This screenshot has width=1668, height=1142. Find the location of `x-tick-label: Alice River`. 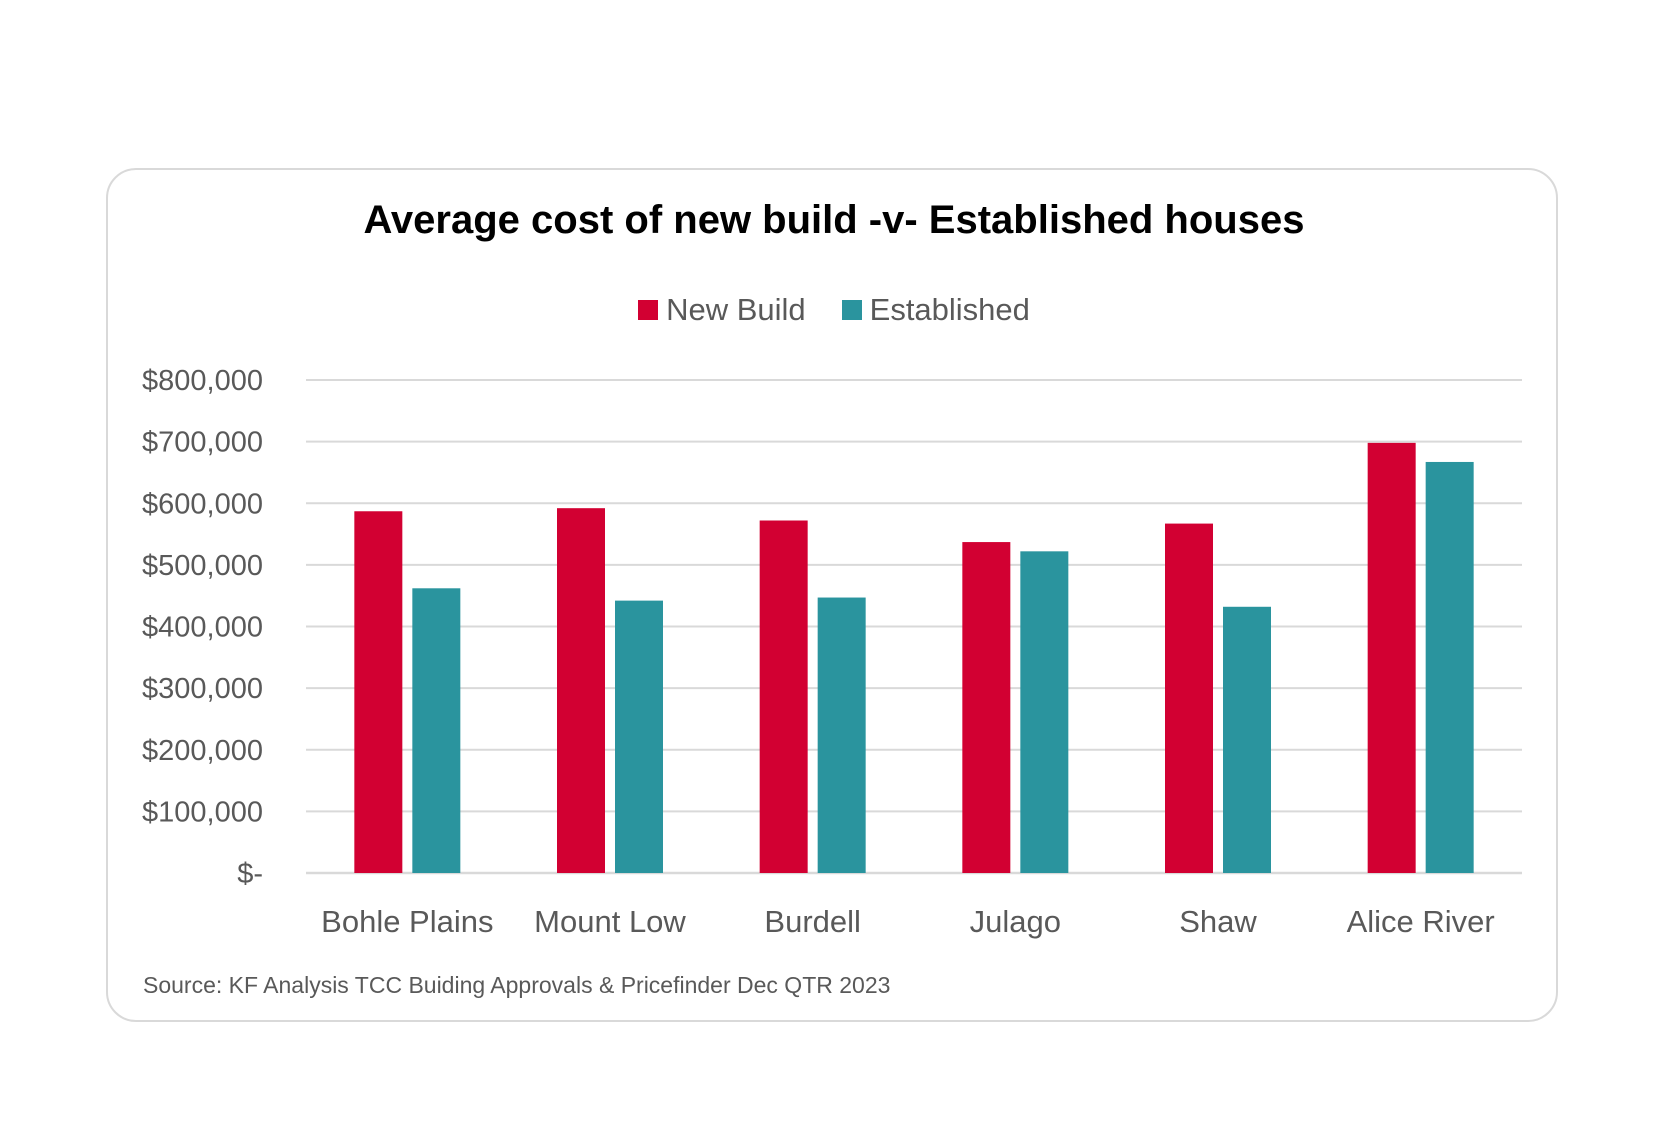

x-tick-label: Alice River is located at coordinates (1421, 921).